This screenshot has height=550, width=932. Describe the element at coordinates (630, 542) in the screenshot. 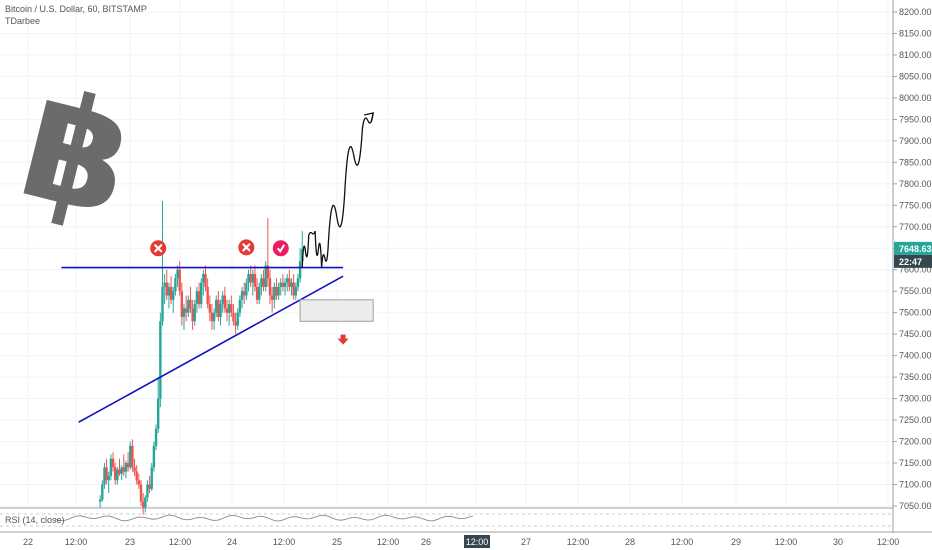

I see `time-tick-label: 28` at that location.